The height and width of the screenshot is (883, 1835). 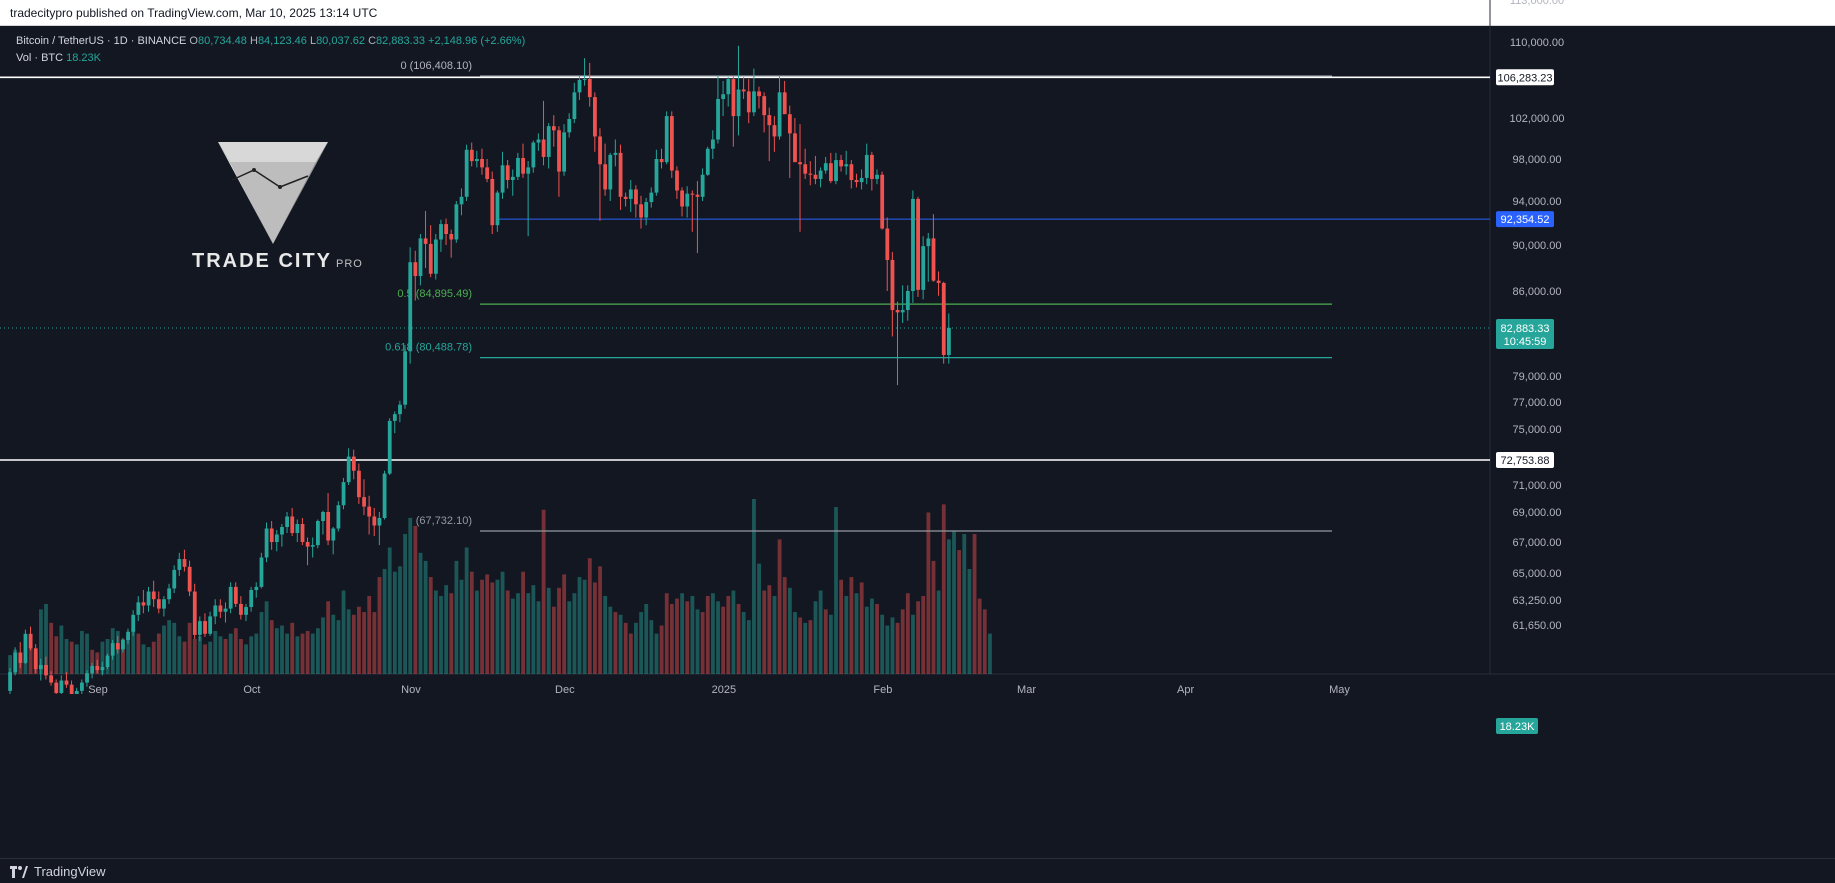 I want to click on x-tick-label: Nov, so click(x=411, y=690).